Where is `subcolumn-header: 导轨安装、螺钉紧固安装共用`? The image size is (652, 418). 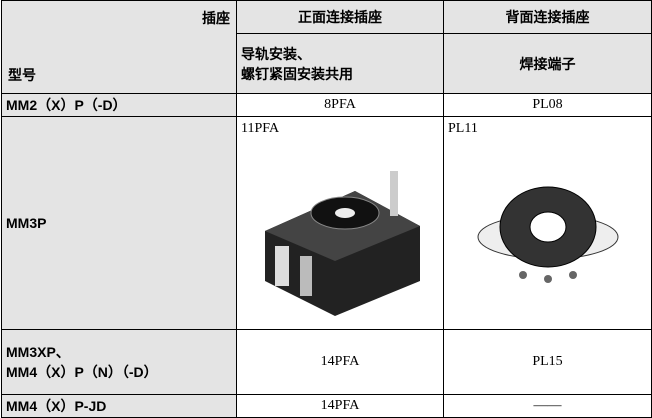 subcolumn-header: 导轨安装、螺钉紧固安装共用 is located at coordinates (340, 63).